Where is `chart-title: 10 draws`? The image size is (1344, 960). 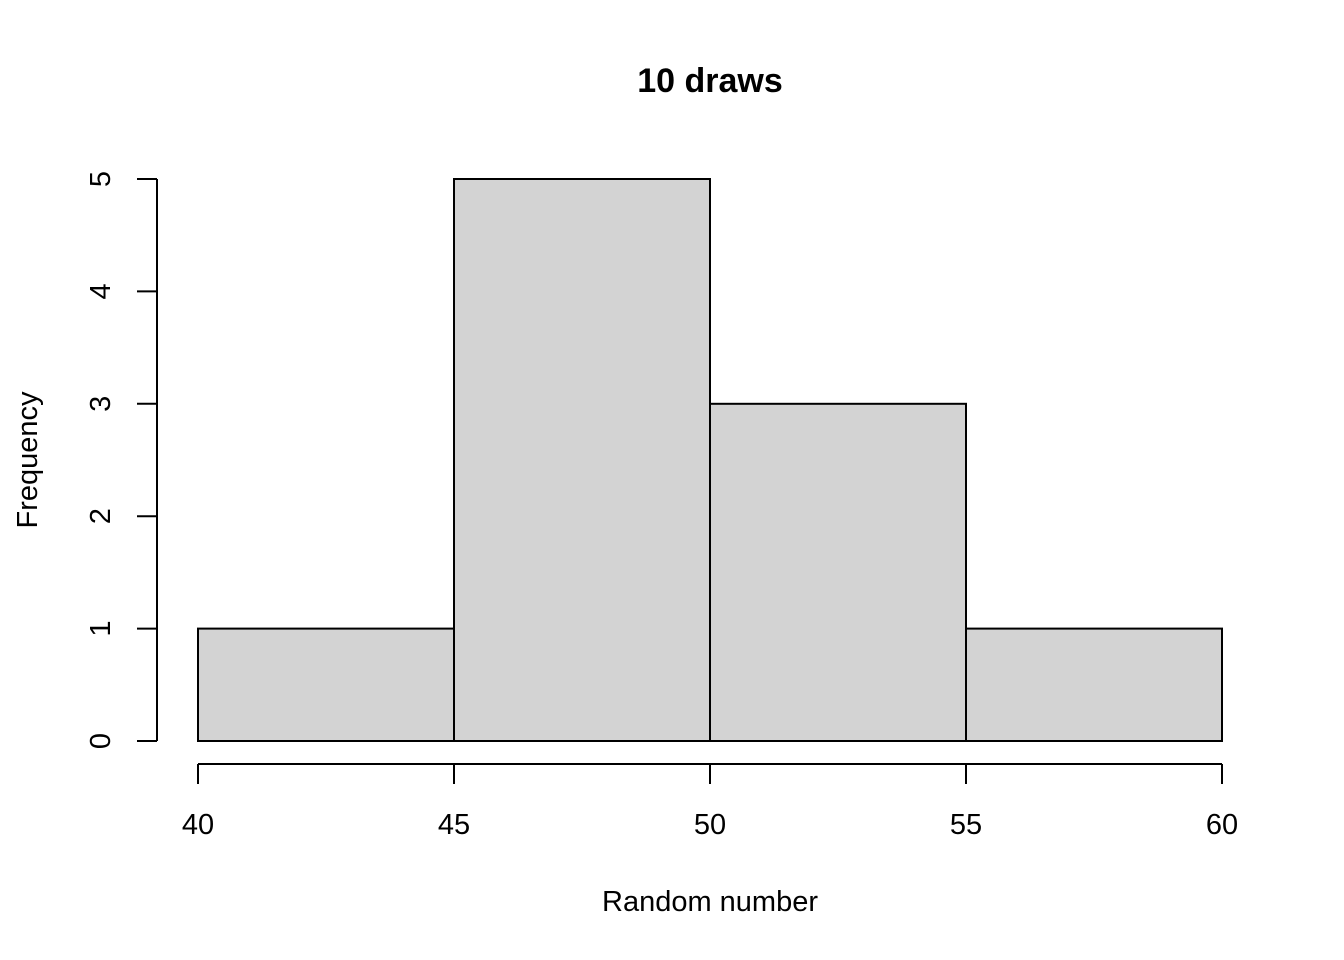 chart-title: 10 draws is located at coordinates (710, 81).